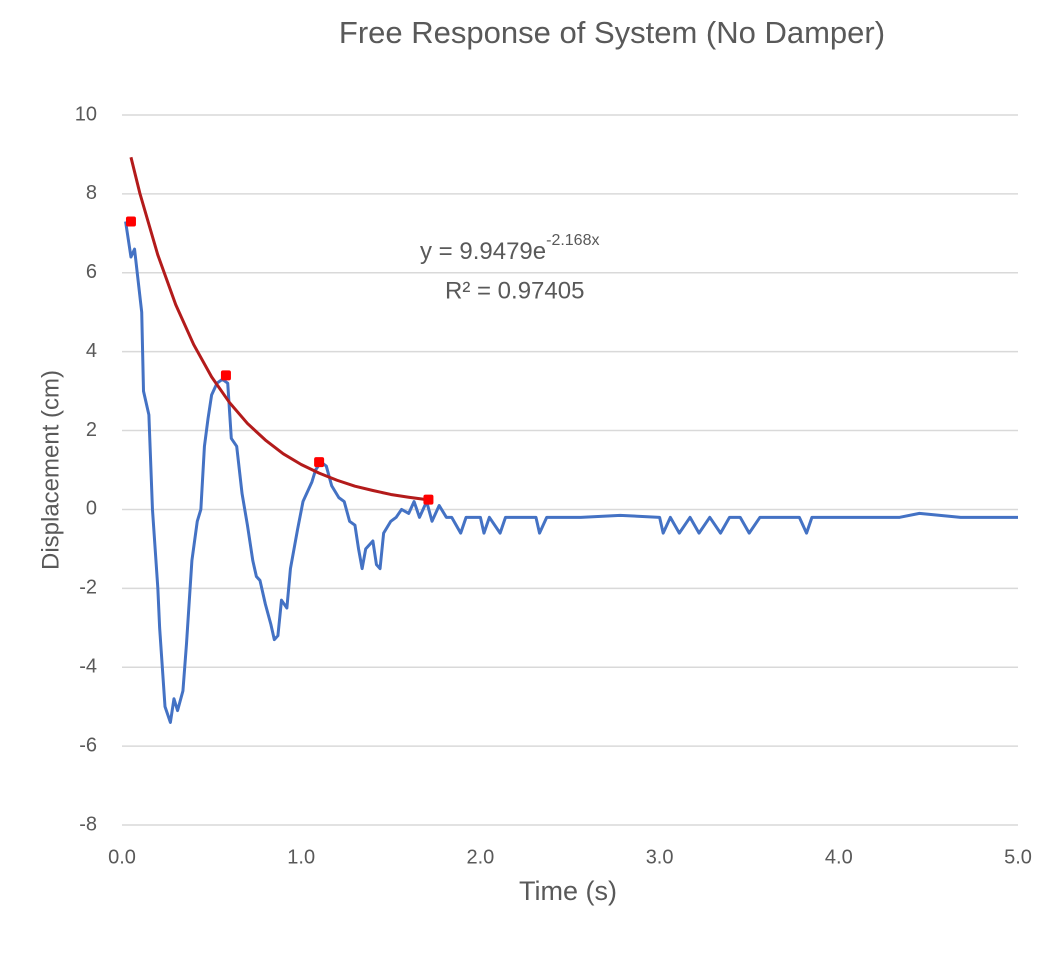 The image size is (1064, 954). What do you see at coordinates (612, 32) in the screenshot?
I see `chart-title: Free Response of System (No Damper)` at bounding box center [612, 32].